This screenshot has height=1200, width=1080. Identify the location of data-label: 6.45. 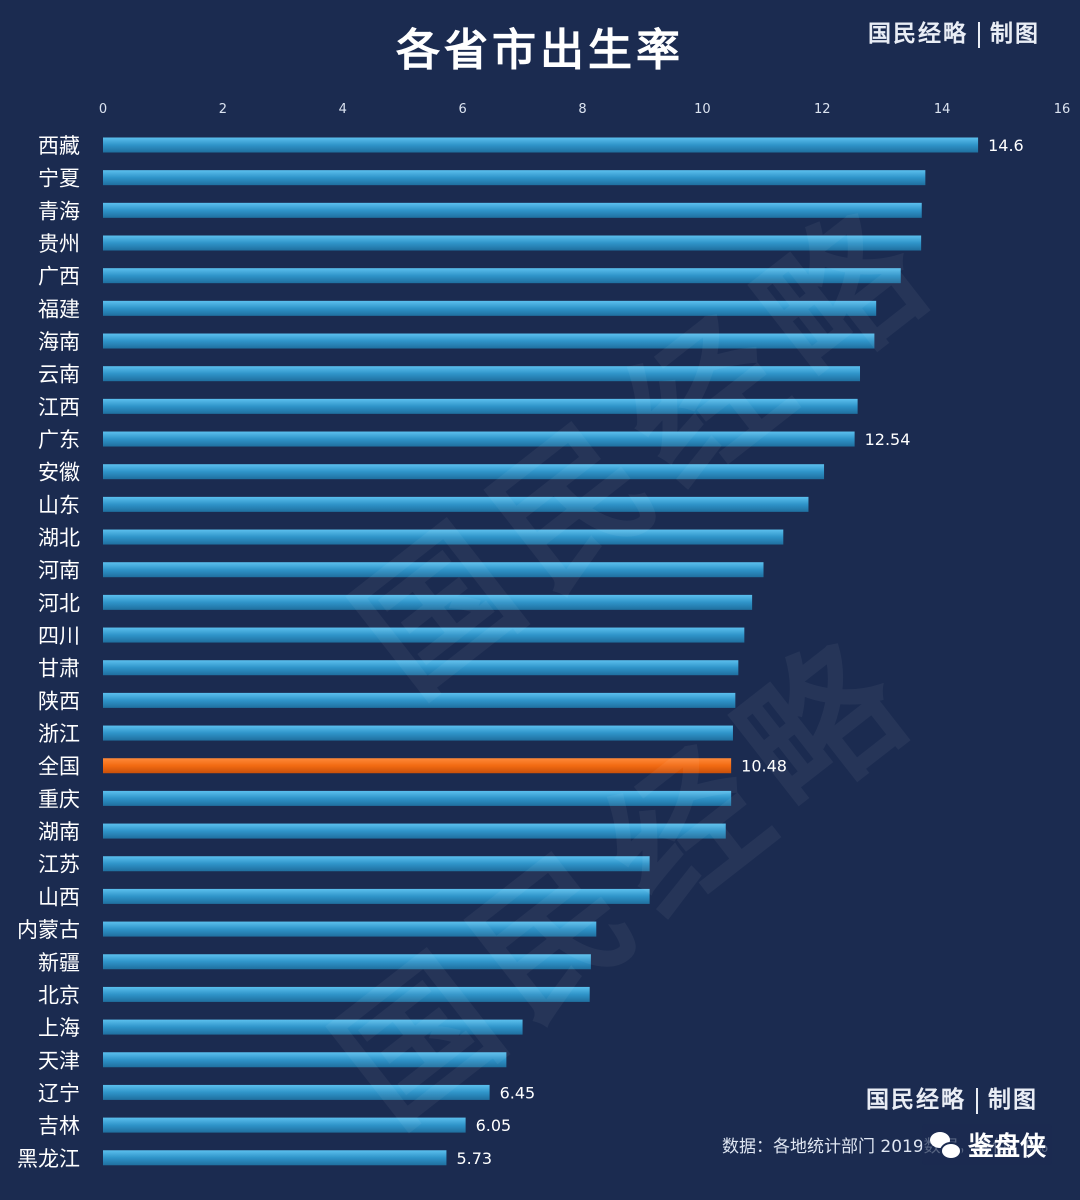
(518, 1092).